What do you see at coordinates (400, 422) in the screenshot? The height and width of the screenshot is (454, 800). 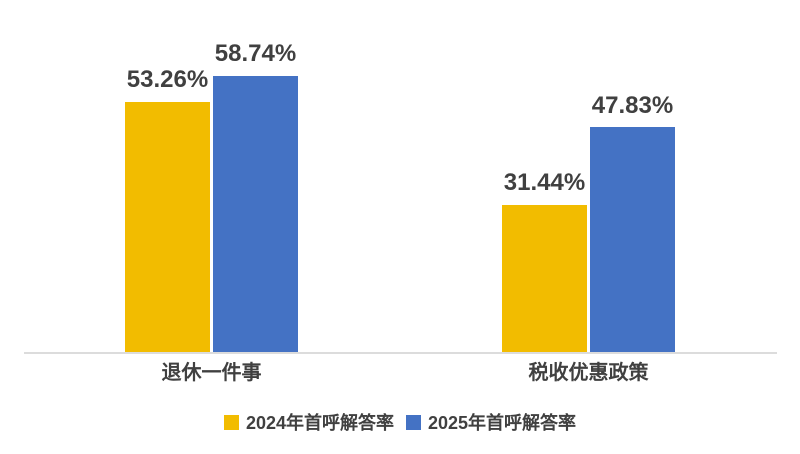 I see `legend: 2024年首呼解答率 2025年首呼解答率` at bounding box center [400, 422].